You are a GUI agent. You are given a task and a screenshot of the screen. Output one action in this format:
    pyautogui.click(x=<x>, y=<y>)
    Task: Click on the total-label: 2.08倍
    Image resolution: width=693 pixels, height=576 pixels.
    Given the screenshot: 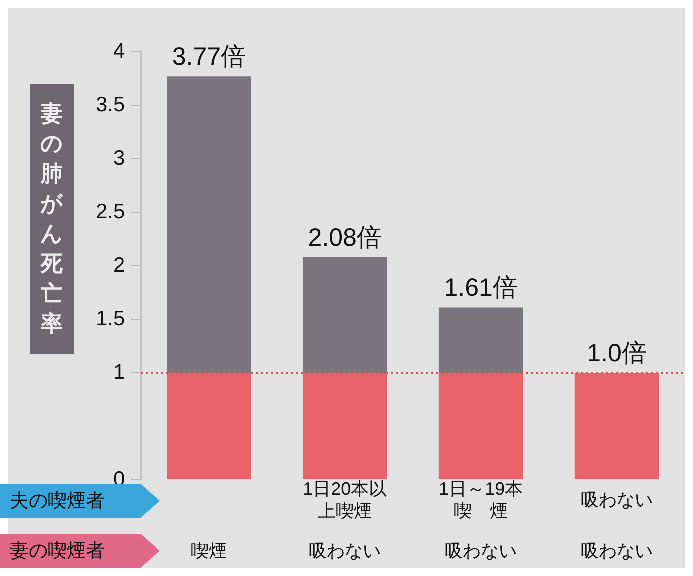 What is the action you would take?
    pyautogui.click(x=345, y=238)
    